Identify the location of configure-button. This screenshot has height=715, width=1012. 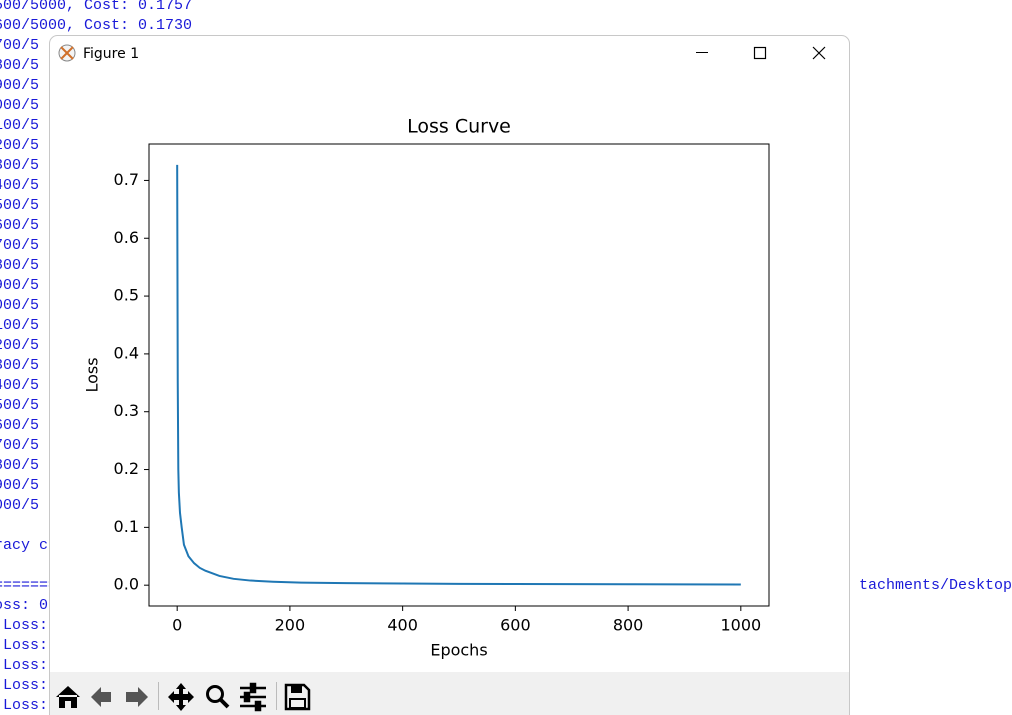
(253, 697).